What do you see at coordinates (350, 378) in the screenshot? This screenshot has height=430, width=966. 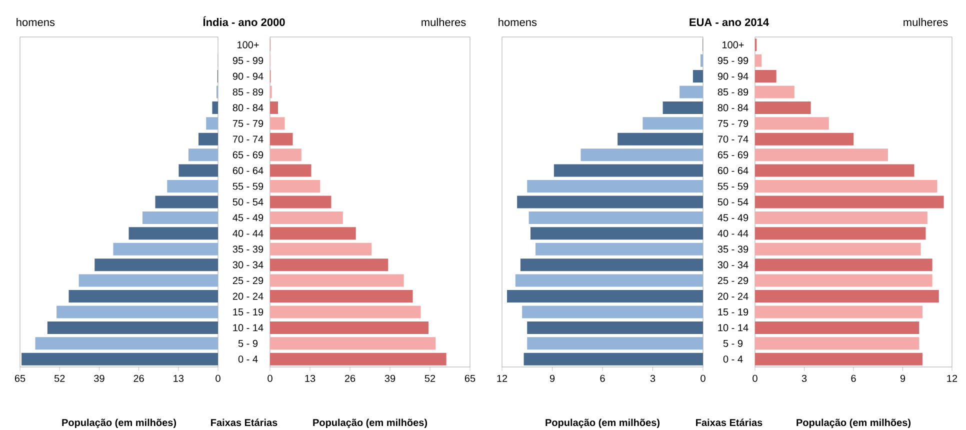 I see `x-tick-label: 26` at bounding box center [350, 378].